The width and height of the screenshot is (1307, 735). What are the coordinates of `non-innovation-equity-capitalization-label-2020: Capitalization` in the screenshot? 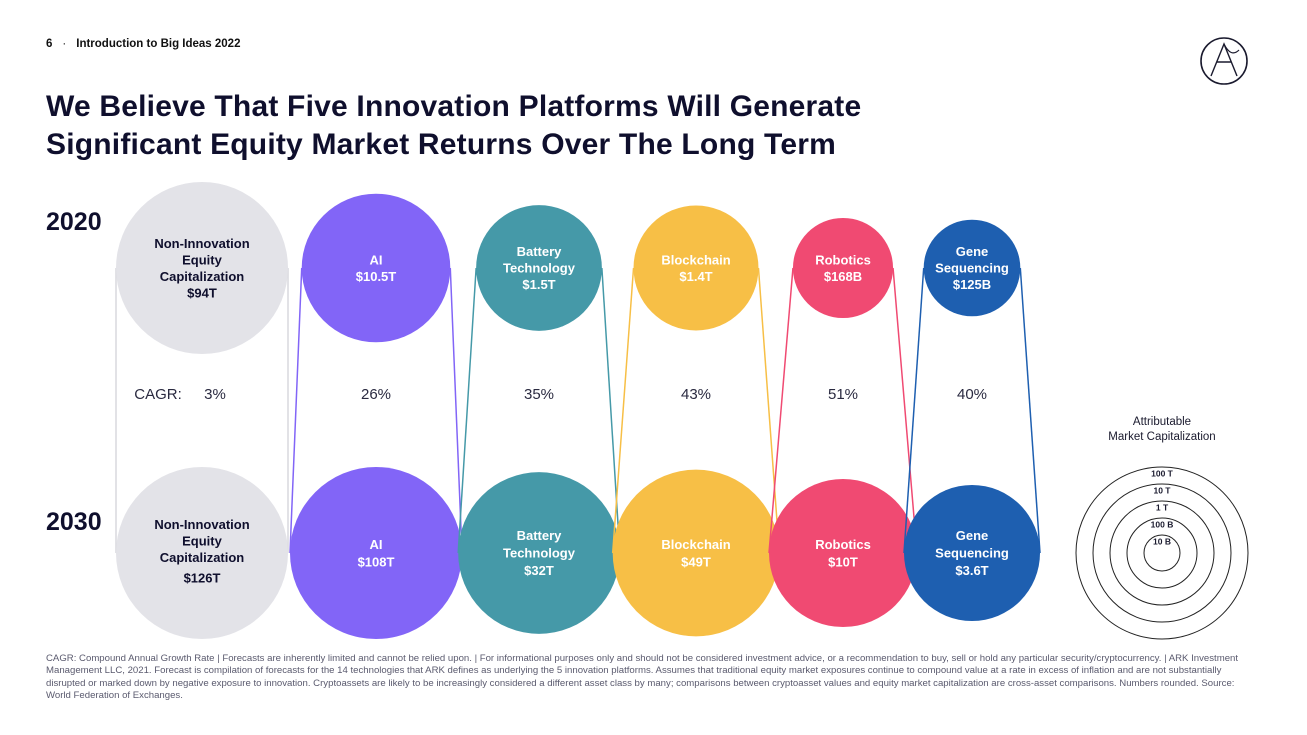 It's located at (202, 276).